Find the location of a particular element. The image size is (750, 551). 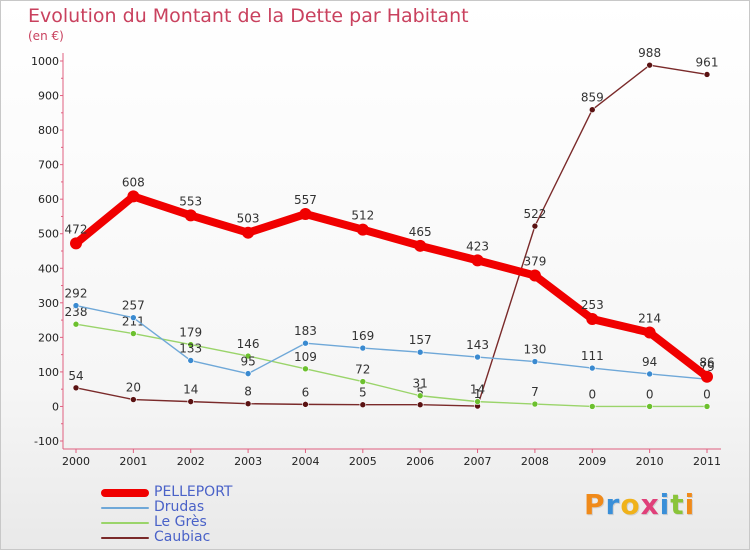

y-tick-label: 700 is located at coordinates (48, 165).